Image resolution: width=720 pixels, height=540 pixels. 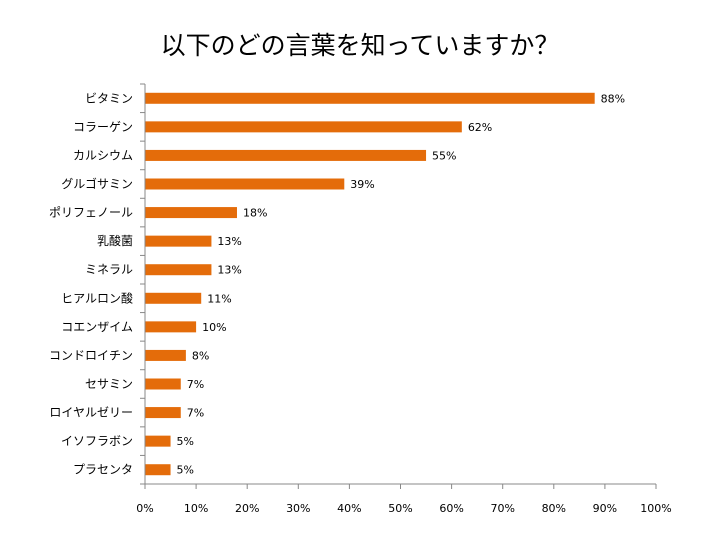 I want to click on data-label: 18%, so click(x=255, y=213).